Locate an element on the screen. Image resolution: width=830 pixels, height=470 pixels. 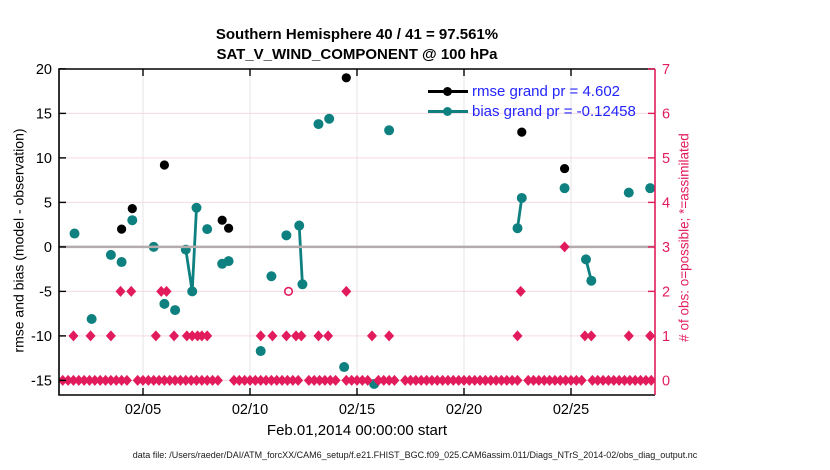
y-axis-left-label: rmse and bias (model - observation) is located at coordinates (18, 240).